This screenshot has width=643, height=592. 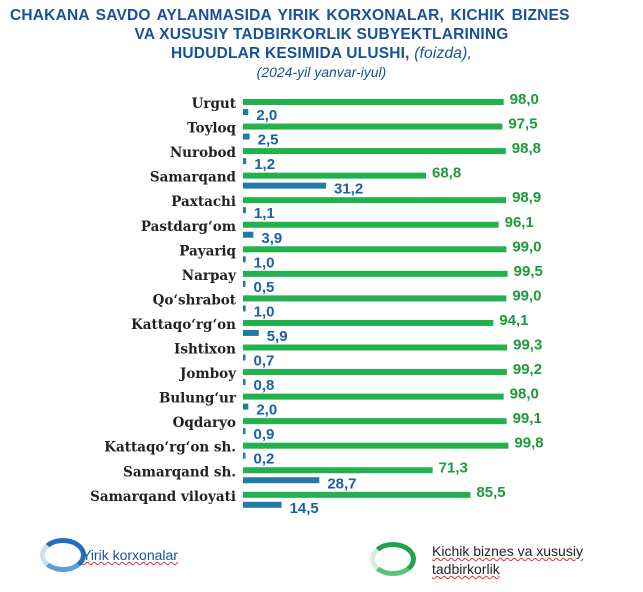 What do you see at coordinates (290, 53) in the screenshot?
I see `title-line-3-text: HUDUDLAR KESIMIDA ULUSHI,` at bounding box center [290, 53].